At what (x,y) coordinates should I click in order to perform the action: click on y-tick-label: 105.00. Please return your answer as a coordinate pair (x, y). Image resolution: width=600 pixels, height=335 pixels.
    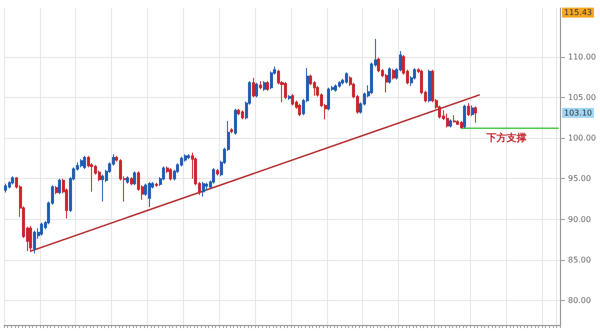
    Looking at the image, I should click on (582, 97).